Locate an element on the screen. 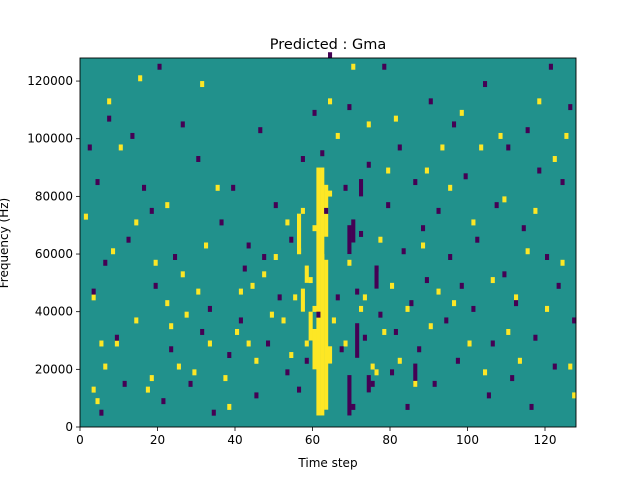 The image size is (640, 480). x-tick-label: 40 is located at coordinates (234, 440).